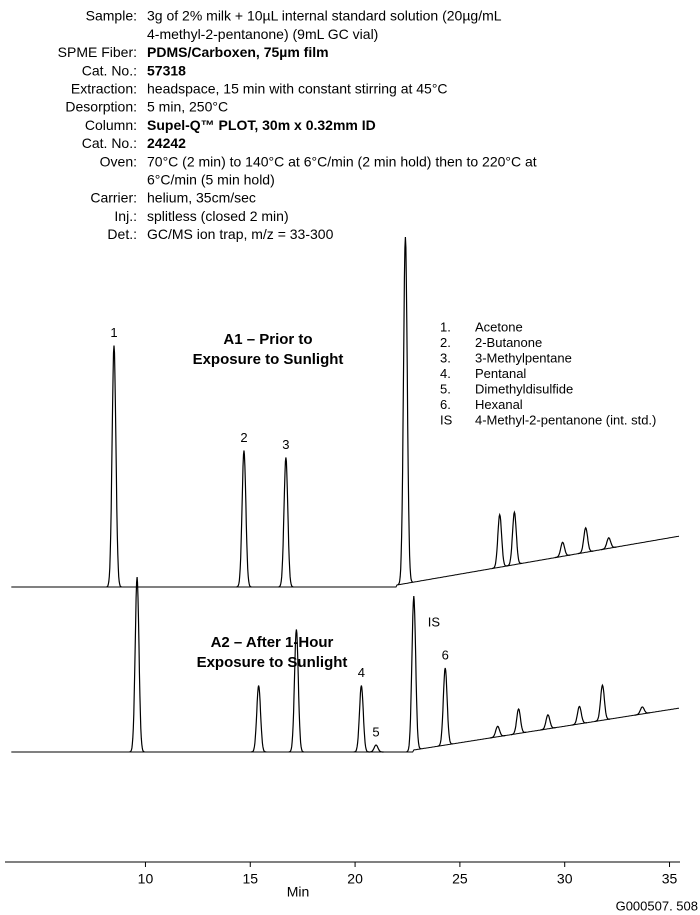 The image size is (700, 915). I want to click on method-label: Det.:, so click(122, 234).